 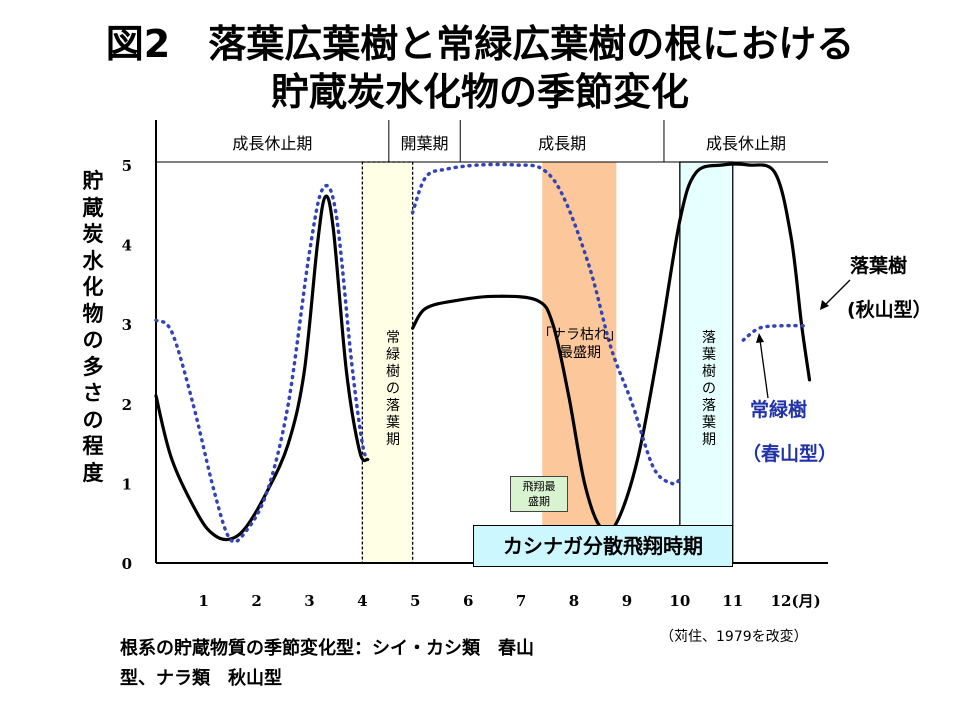 What do you see at coordinates (539, 486) in the screenshot?
I see `flight-peak-line-1: 飛翔最` at bounding box center [539, 486].